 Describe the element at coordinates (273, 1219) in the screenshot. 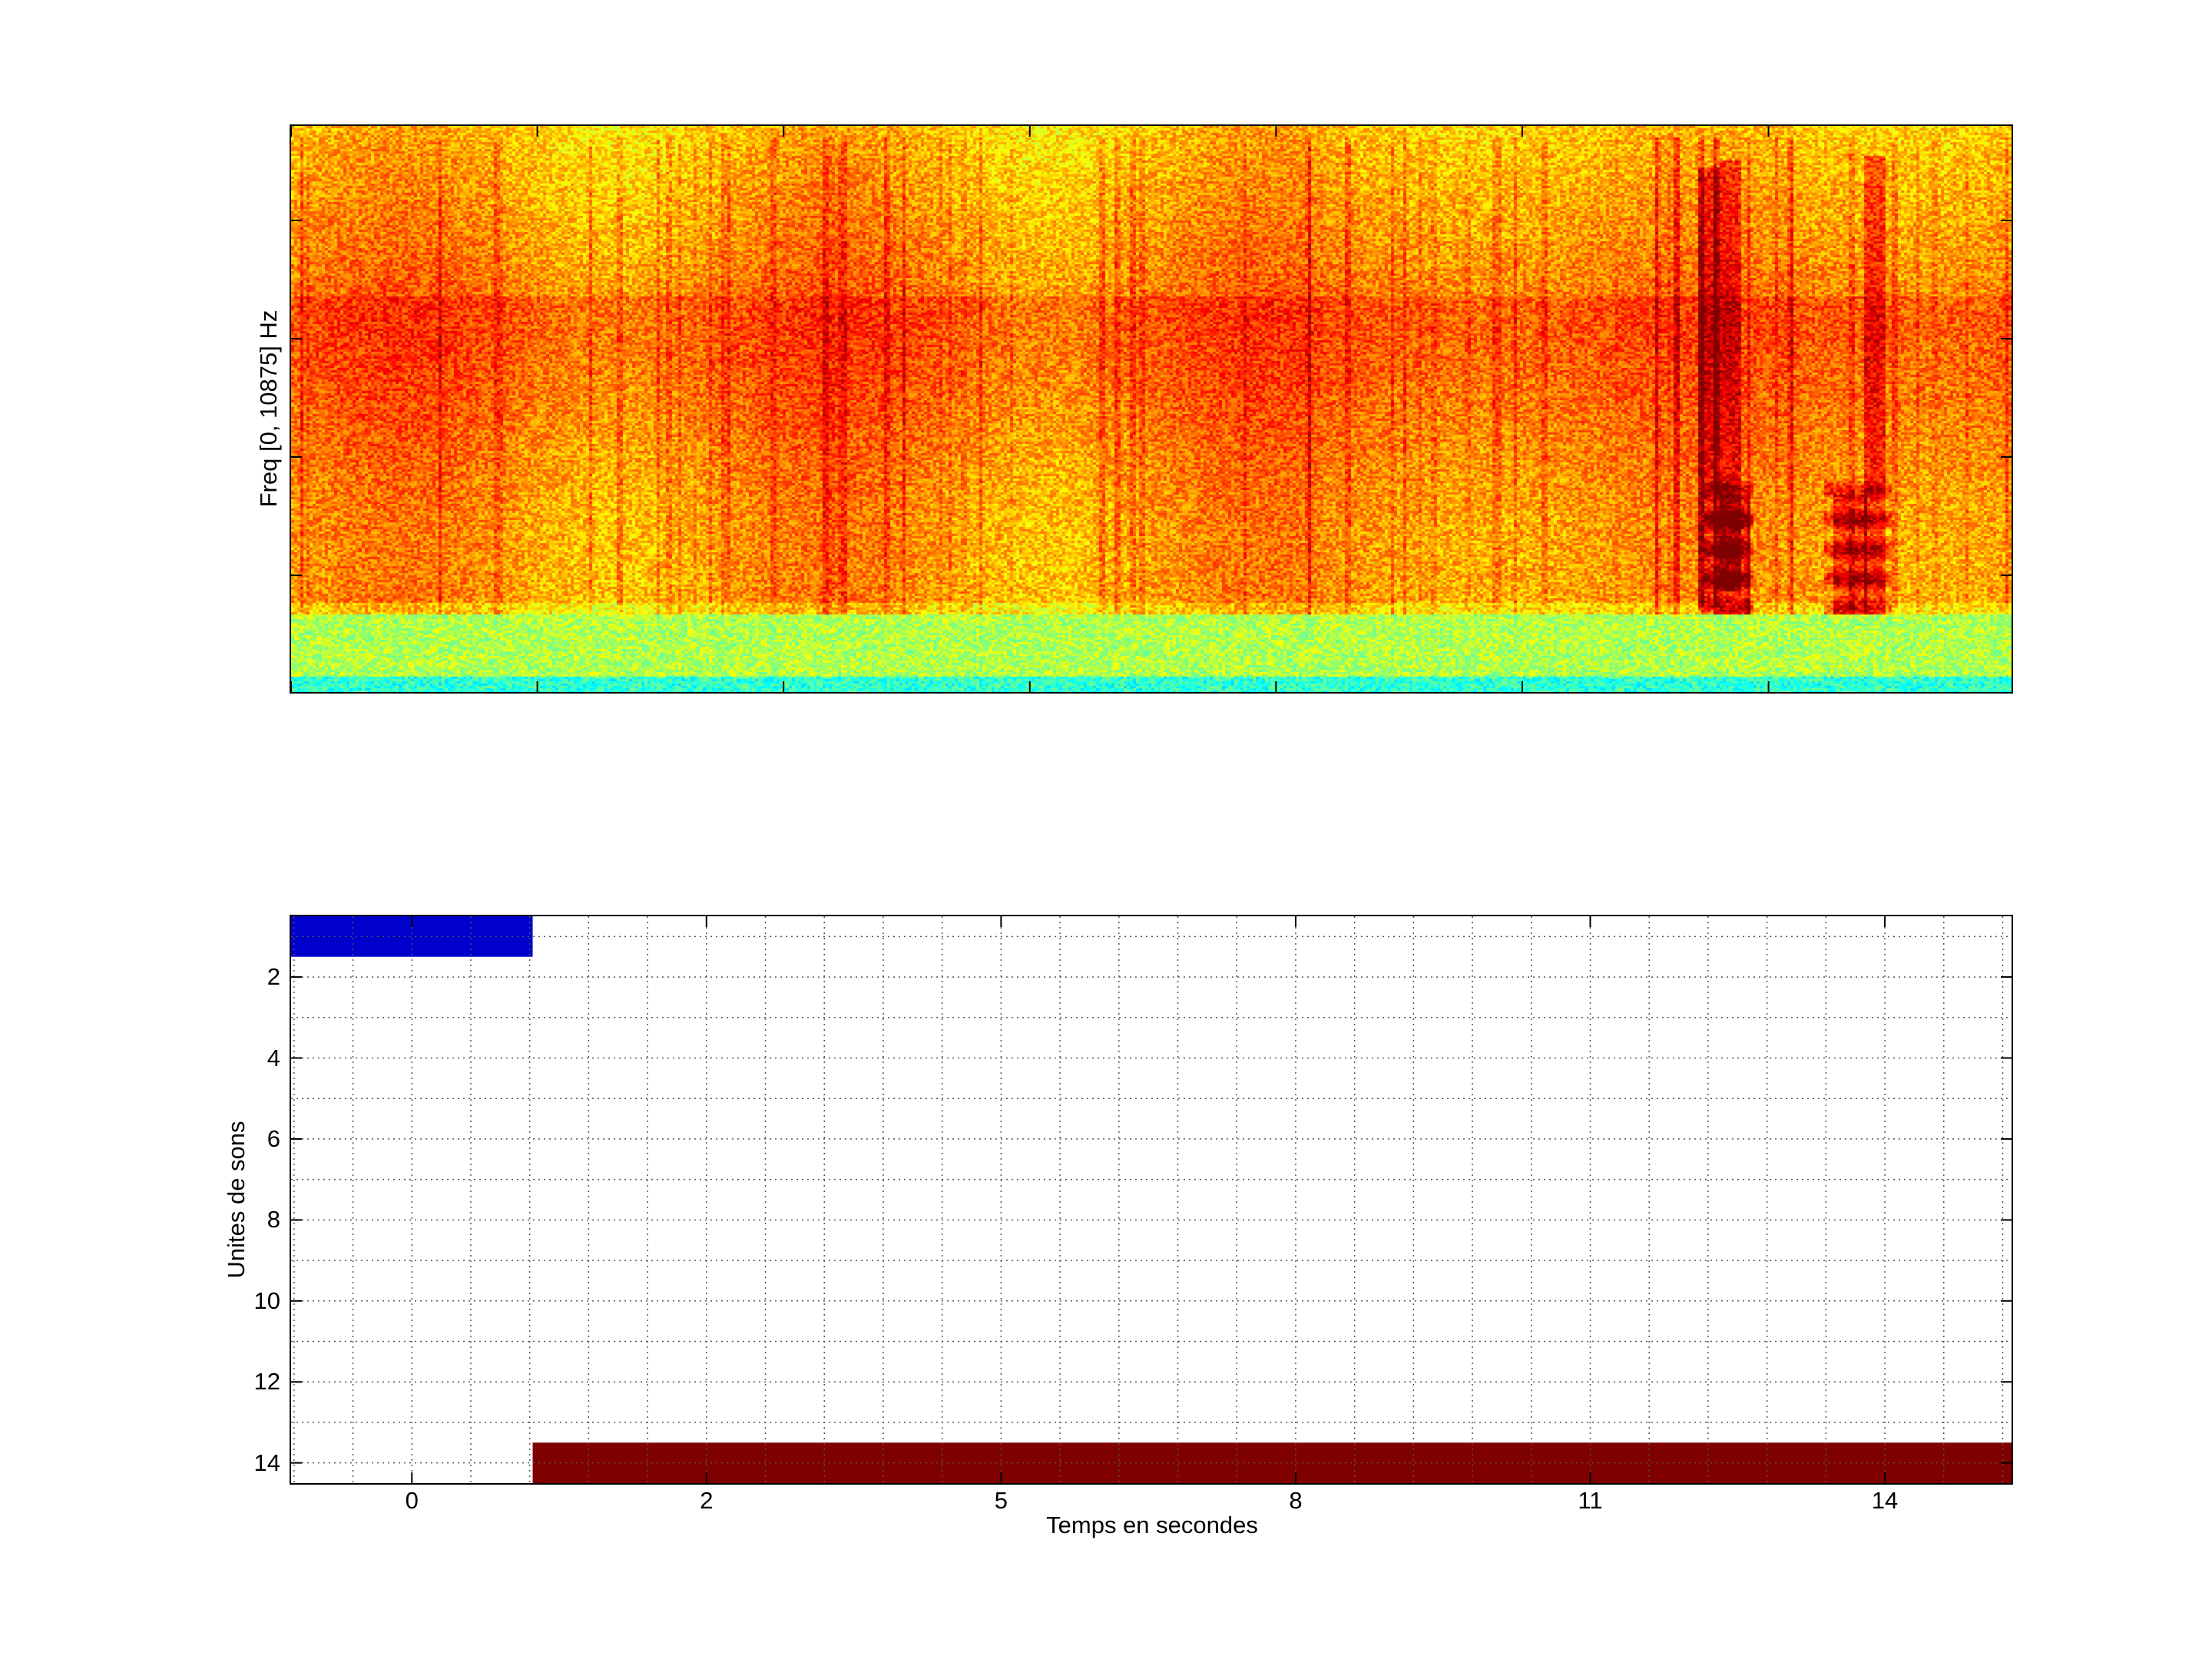

I see `y-tick-label: 8` at that location.